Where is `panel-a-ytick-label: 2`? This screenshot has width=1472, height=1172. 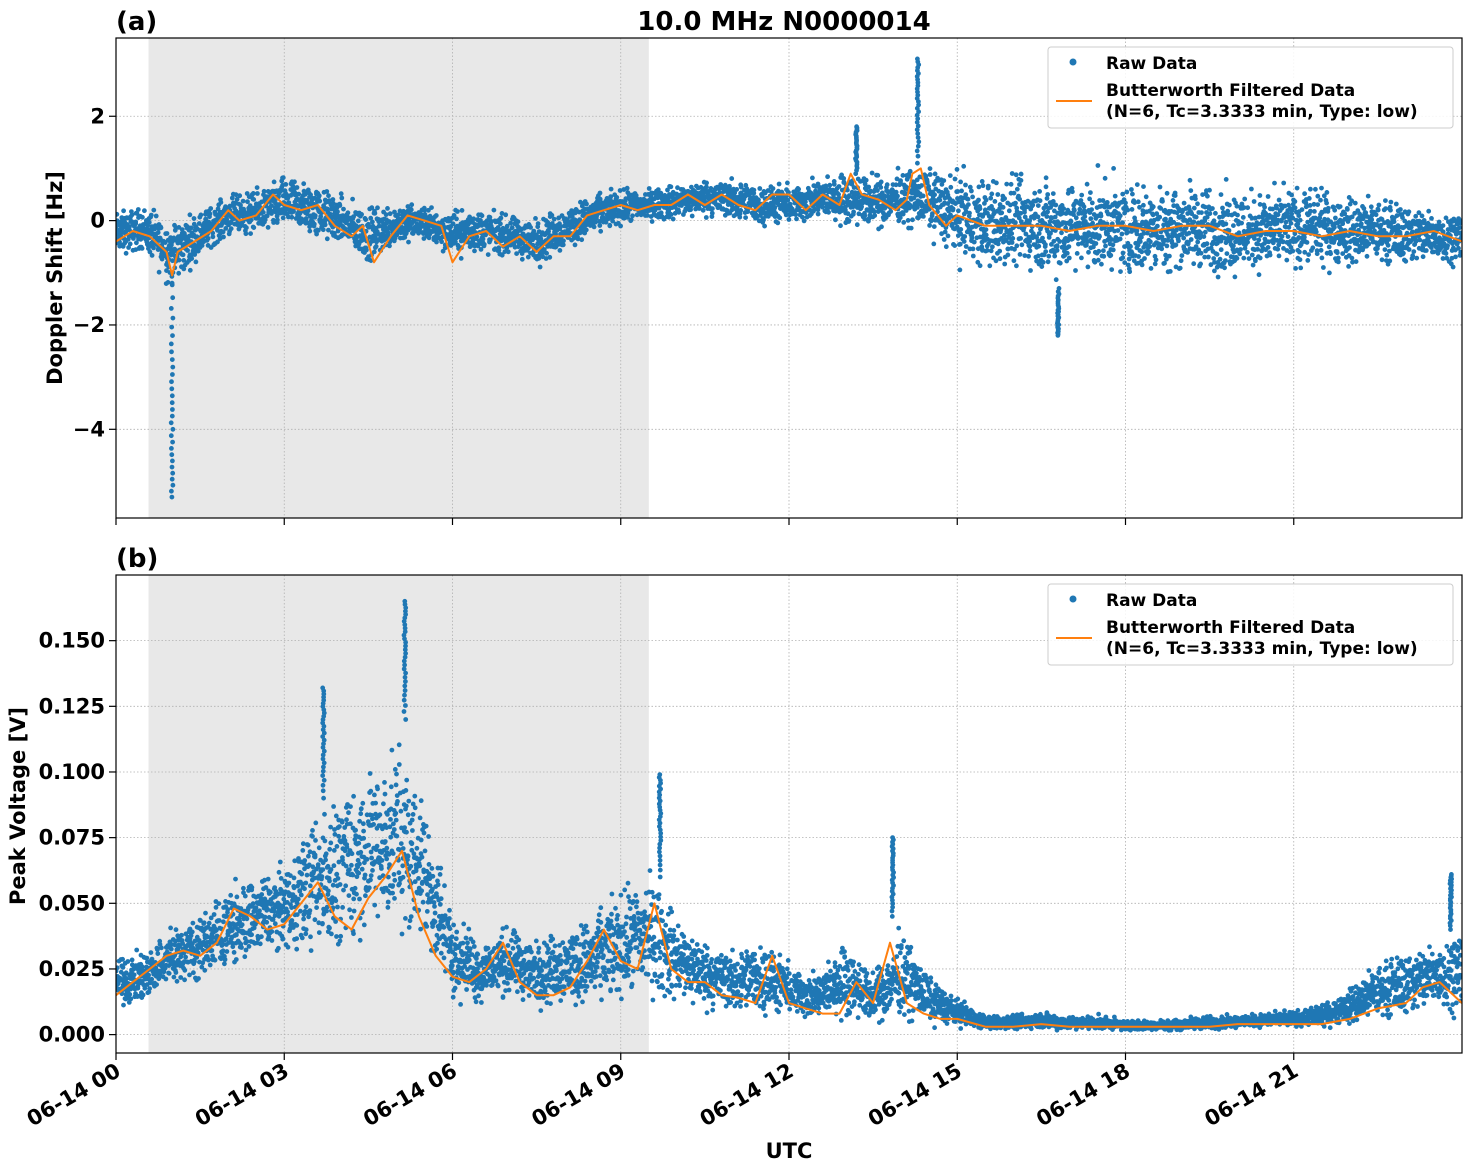 panel-a-ytick-label: 2 is located at coordinates (97, 116).